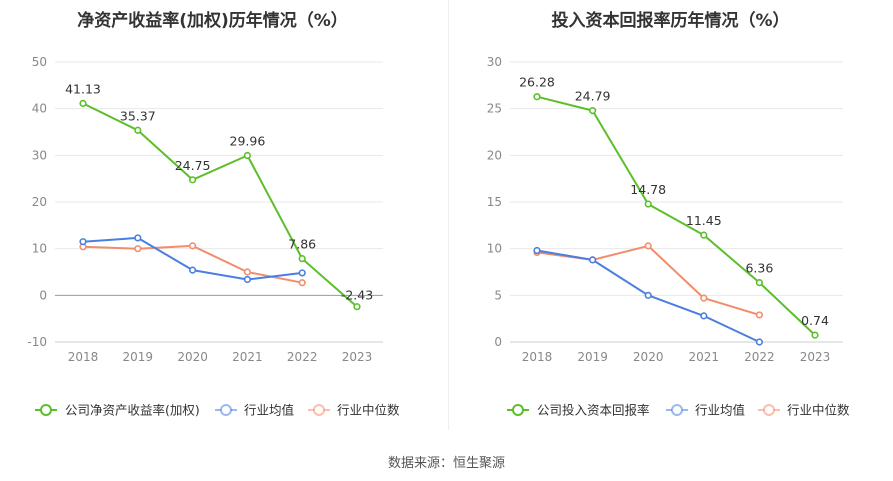 This screenshot has width=893, height=481. Describe the element at coordinates (446, 463) in the screenshot. I see `data-source-note: 数据来源：恒生聚源` at that location.